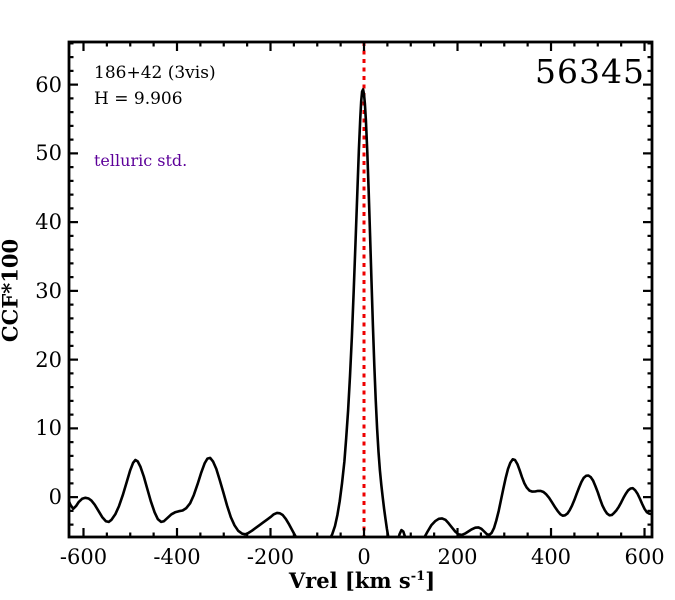  I want to click on y-tick-label: 20, so click(48, 359).